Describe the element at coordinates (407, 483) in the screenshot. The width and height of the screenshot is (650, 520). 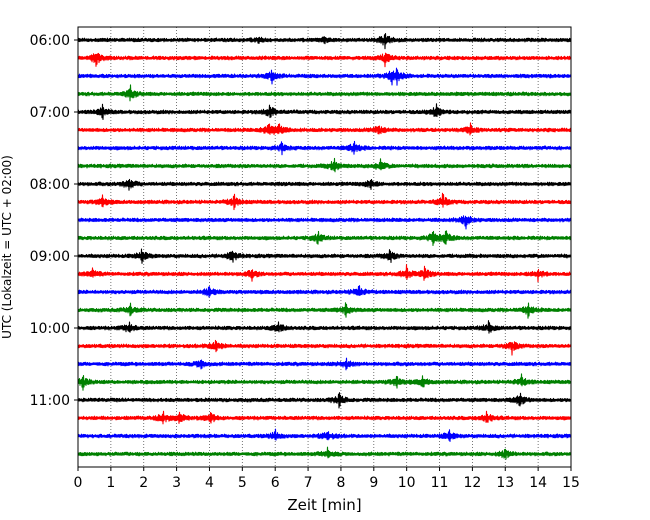
I see `x-tick-label: 10` at that location.